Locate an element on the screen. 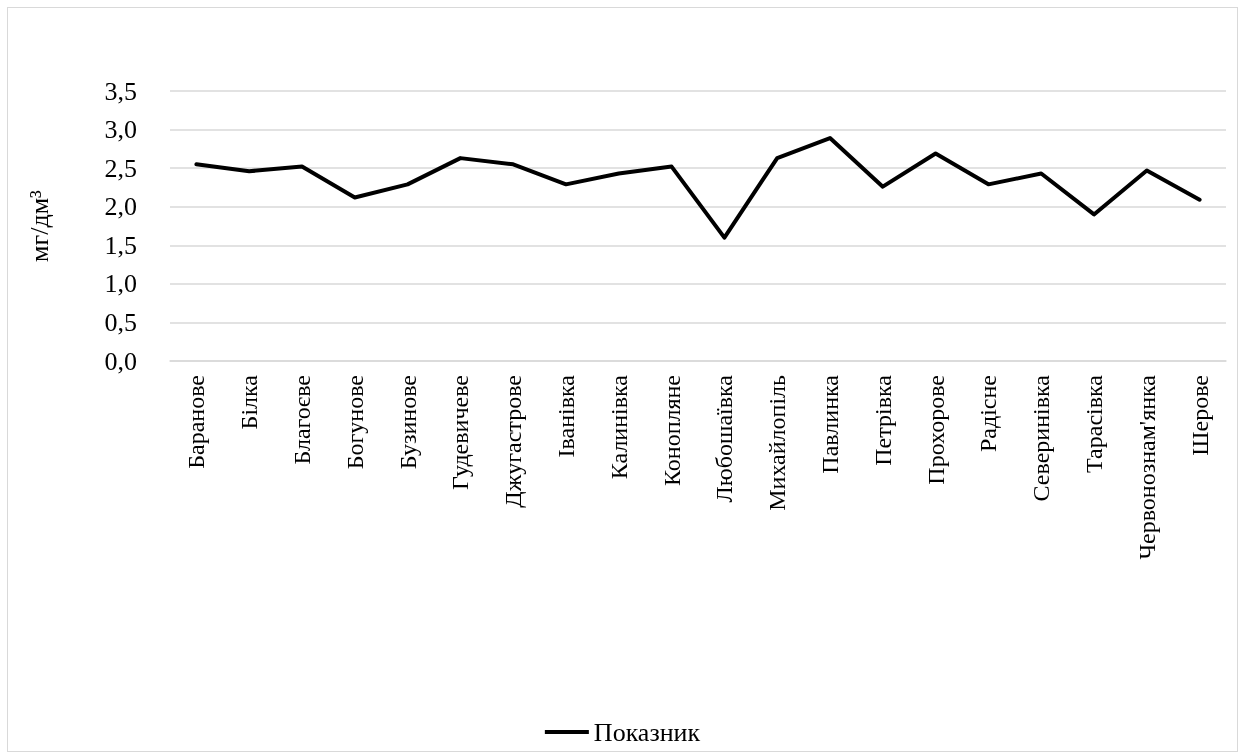 This screenshot has width=1245, height=756. x-tick-label: Тарасівка is located at coordinates (1094, 423).